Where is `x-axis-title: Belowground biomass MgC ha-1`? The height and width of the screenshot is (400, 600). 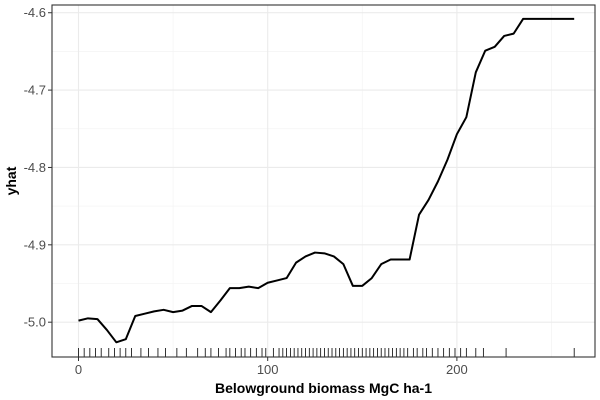 x-axis-title: Belowground biomass MgC ha-1 is located at coordinates (323, 388).